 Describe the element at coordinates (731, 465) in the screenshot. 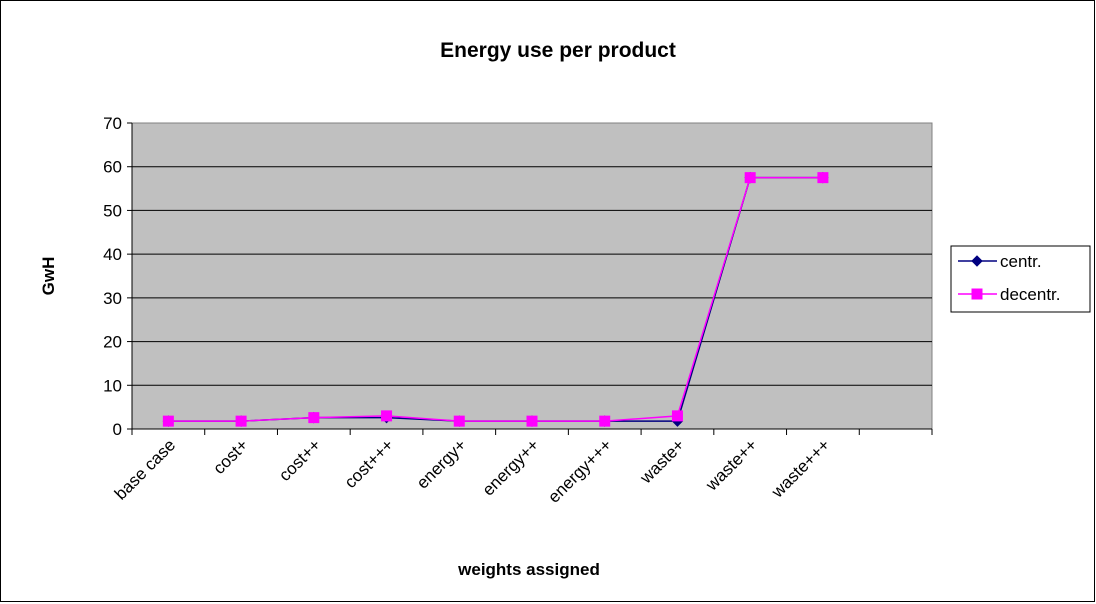

I see `x-tick-label: waste++` at that location.